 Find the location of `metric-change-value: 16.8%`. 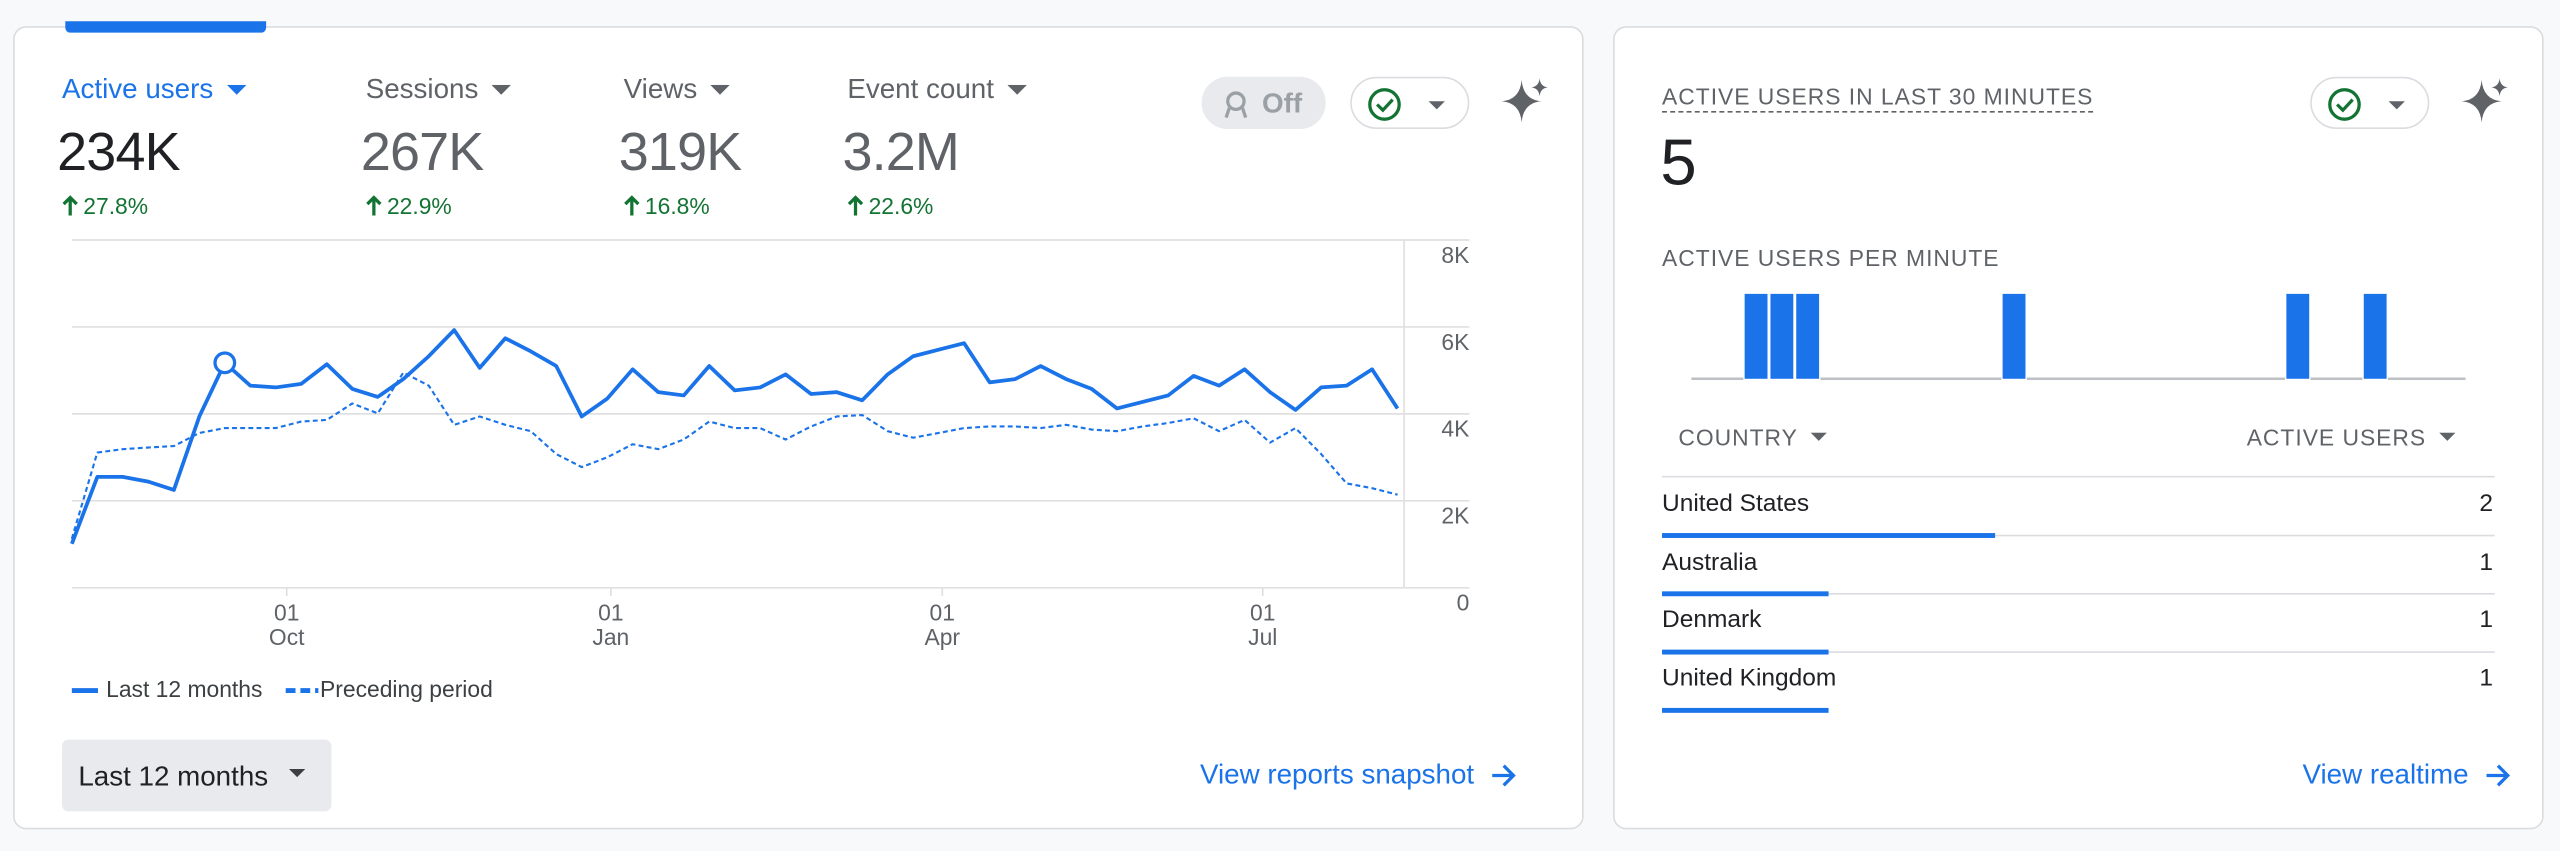

metric-change-value: 16.8% is located at coordinates (677, 205).